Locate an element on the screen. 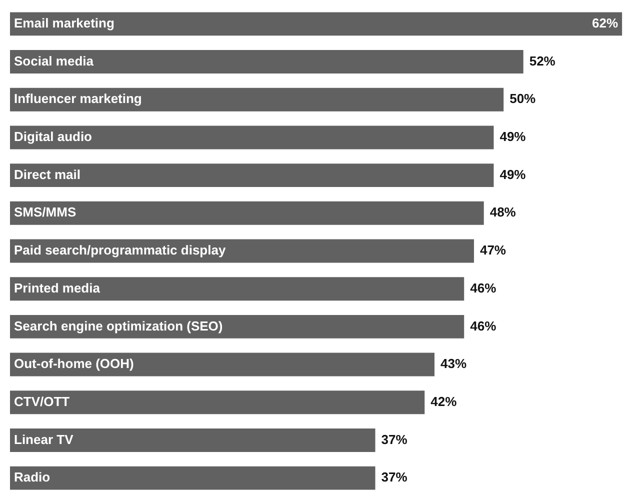 Image resolution: width=630 pixels, height=497 pixels. data-label: 43% is located at coordinates (453, 364).